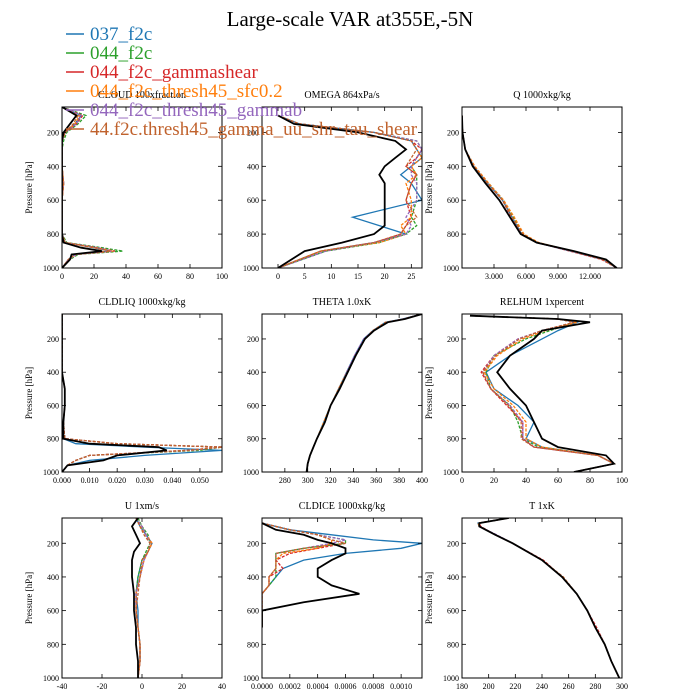 This screenshot has height=700, width=700. What do you see at coordinates (489, 686) in the screenshot?
I see `x-tick-label: 200` at bounding box center [489, 686].